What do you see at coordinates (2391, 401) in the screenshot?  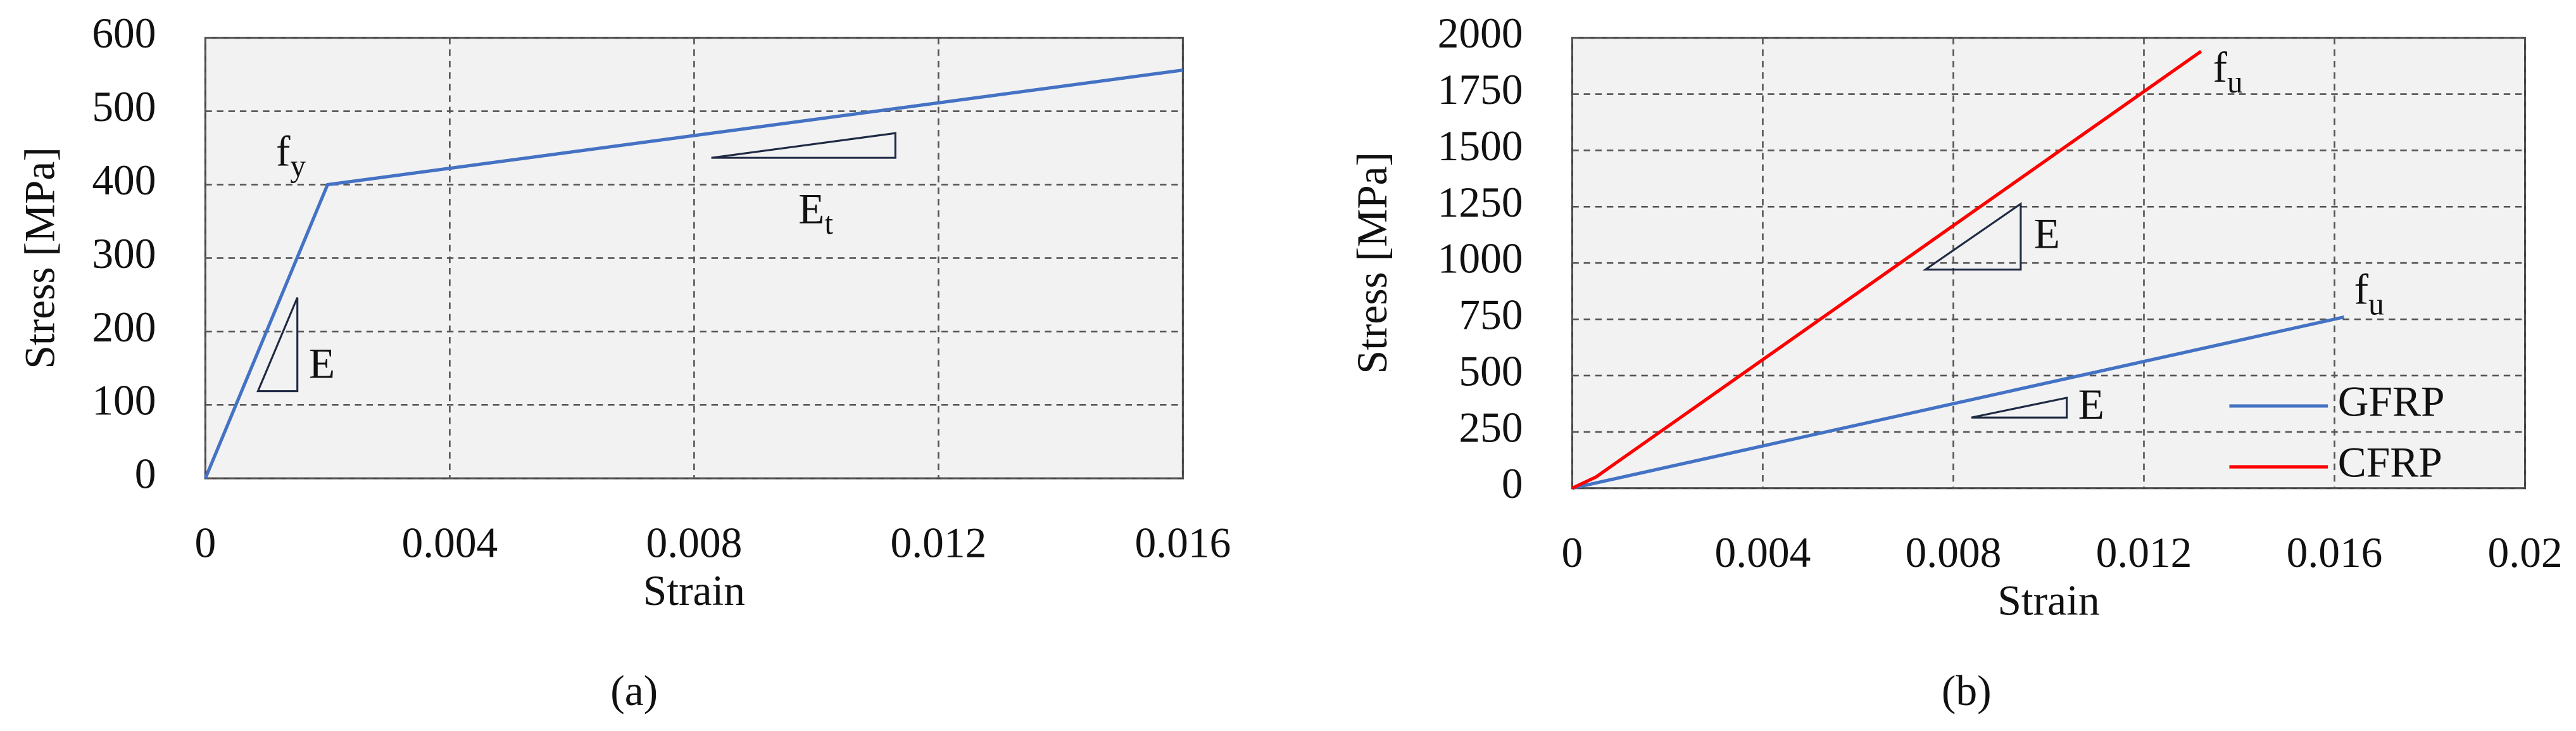 I see `legend-label: GFRP` at bounding box center [2391, 401].